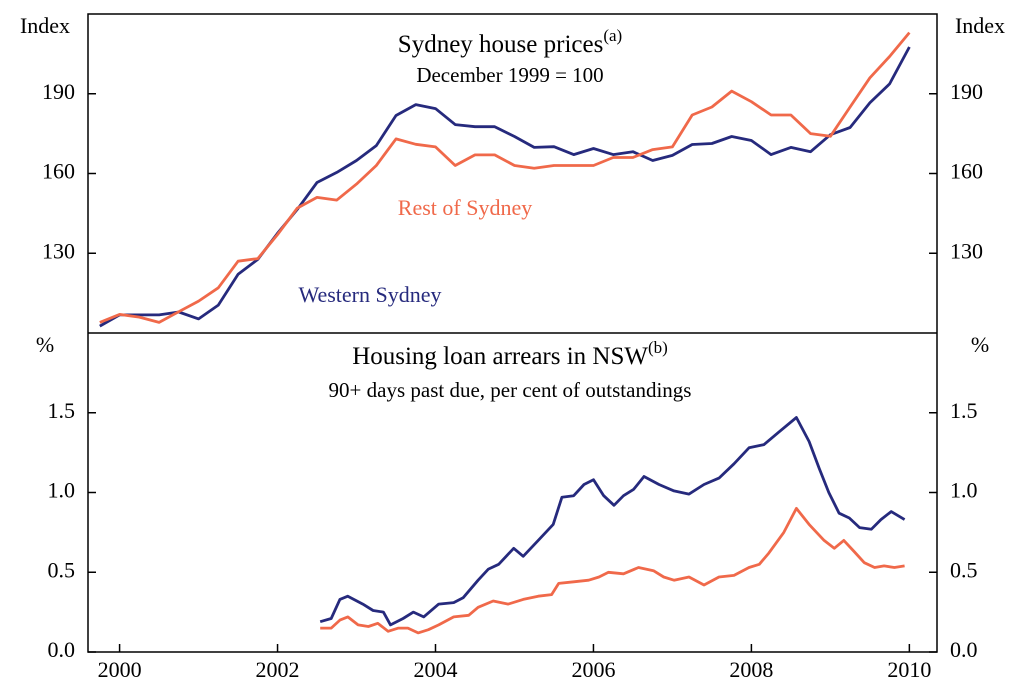 The height and width of the screenshot is (686, 1021). Describe the element at coordinates (966, 171) in the screenshot. I see `y-tick-label-right: 160` at that location.